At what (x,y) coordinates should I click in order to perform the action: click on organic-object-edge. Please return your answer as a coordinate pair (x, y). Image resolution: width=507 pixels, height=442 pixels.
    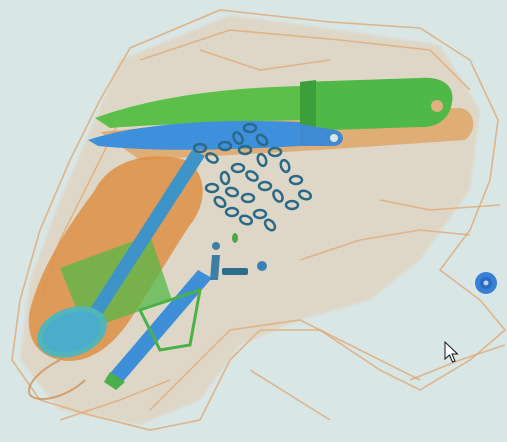
    Looking at the image, I should click on (57, 379).